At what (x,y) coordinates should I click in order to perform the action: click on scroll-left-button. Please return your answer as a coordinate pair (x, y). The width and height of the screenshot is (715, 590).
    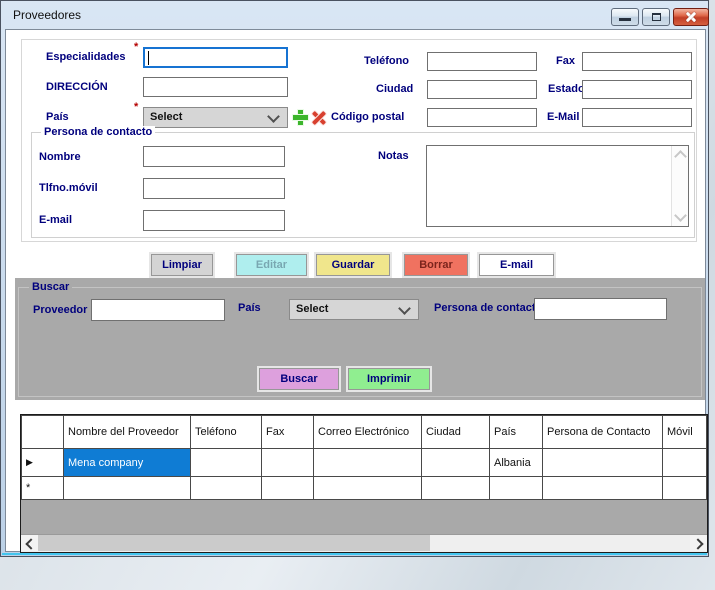
    Looking at the image, I should click on (29, 543).